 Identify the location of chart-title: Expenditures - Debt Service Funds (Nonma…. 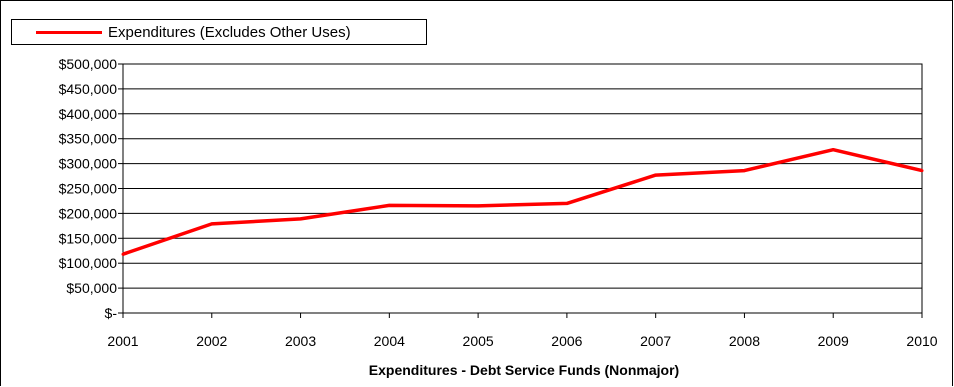
(524, 370).